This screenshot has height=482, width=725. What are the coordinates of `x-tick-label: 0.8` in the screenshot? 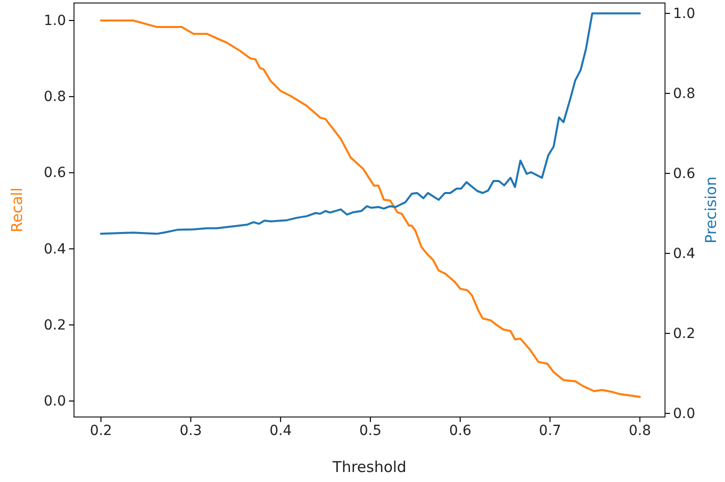 It's located at (639, 430).